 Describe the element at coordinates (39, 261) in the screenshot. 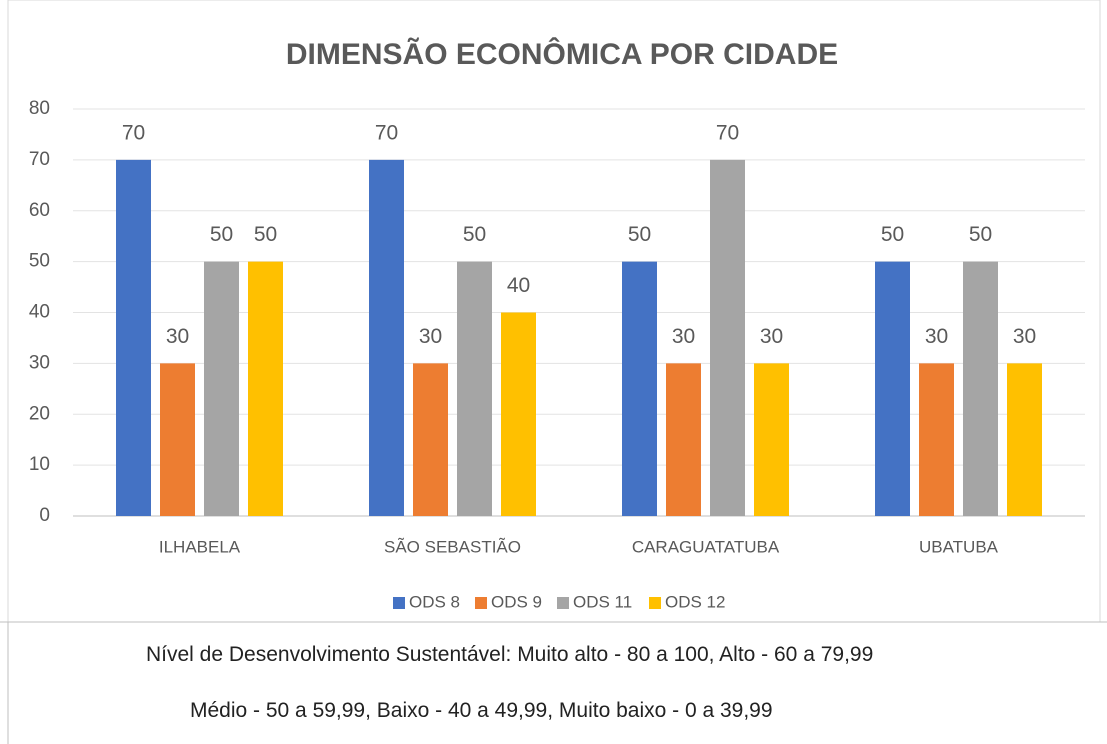

I see `y-tick-label: 50` at that location.